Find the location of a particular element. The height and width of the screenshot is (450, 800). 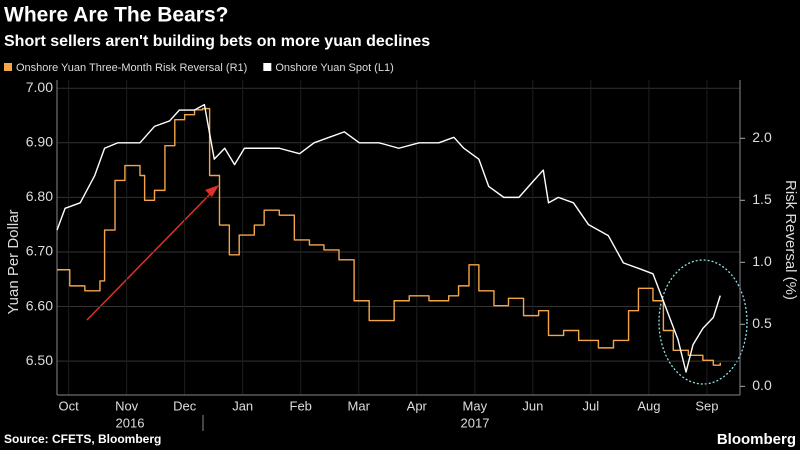

x-tick-label: Nov is located at coordinates (127, 405).